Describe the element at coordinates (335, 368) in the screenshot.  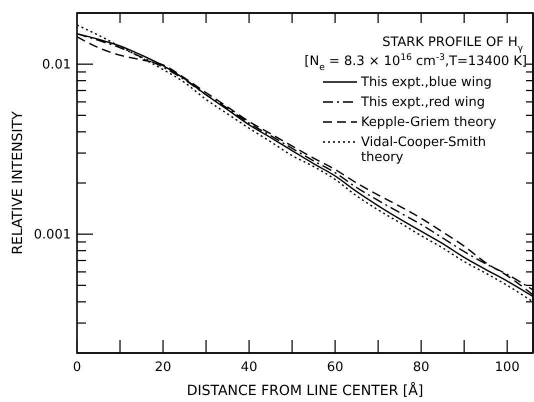
I see `x-tick-label: 60` at that location.